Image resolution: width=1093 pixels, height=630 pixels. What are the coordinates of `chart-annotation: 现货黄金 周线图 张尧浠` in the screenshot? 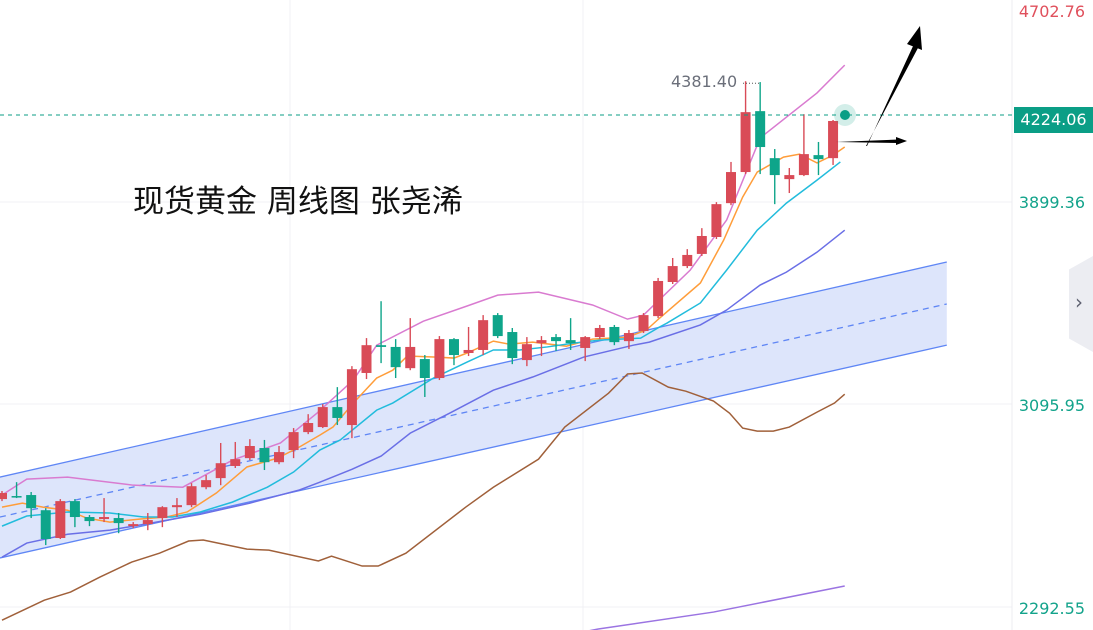 It's located at (298, 202).